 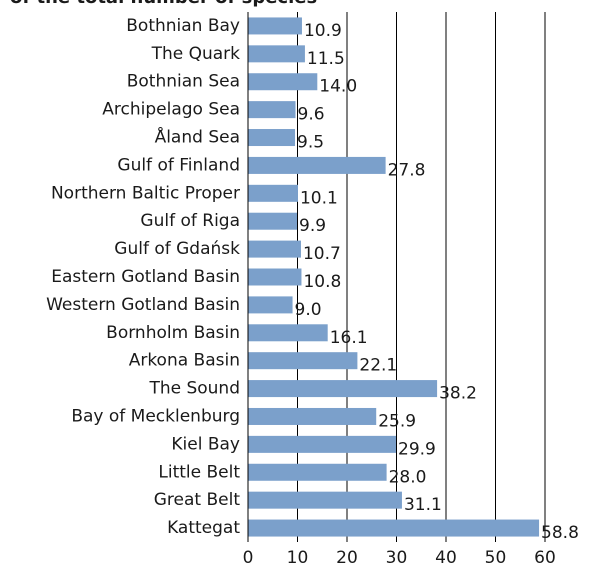 I want to click on x-tick-label: 0, so click(x=248, y=558).